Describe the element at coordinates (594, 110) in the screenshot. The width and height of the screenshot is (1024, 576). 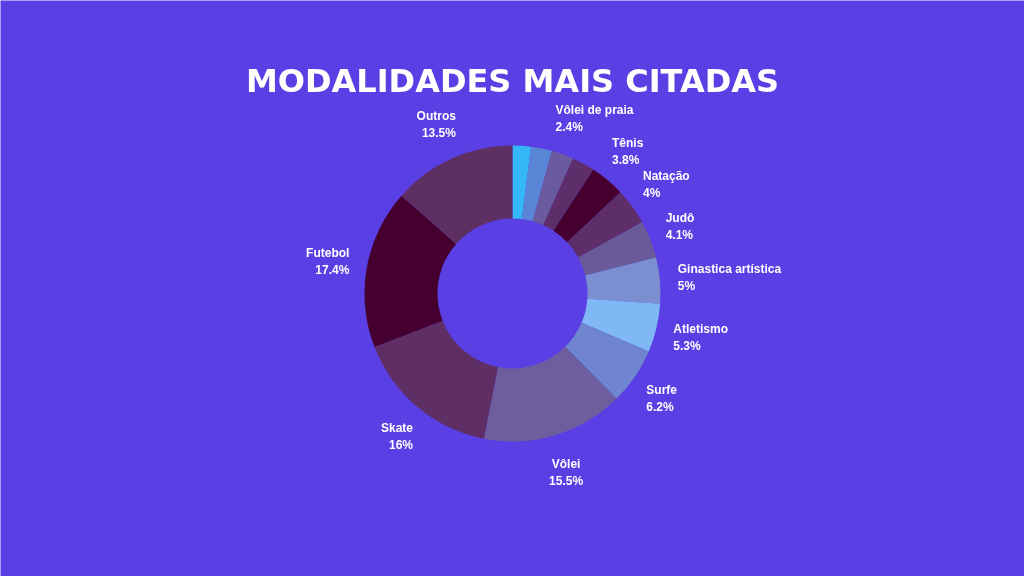
I see `slice-label: Vôlei de praia` at that location.